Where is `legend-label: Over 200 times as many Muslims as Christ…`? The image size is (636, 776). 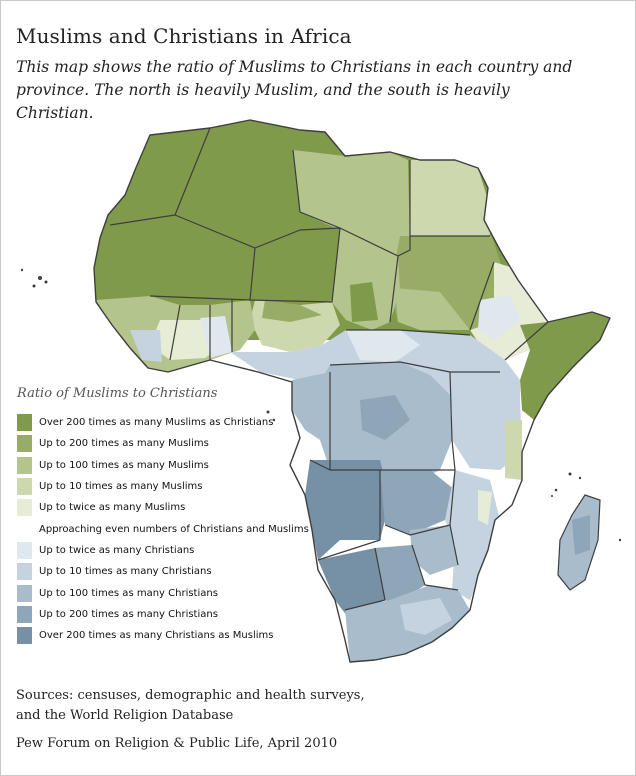
legend-label: Over 200 times as many Muslims as Christ… is located at coordinates (156, 423).